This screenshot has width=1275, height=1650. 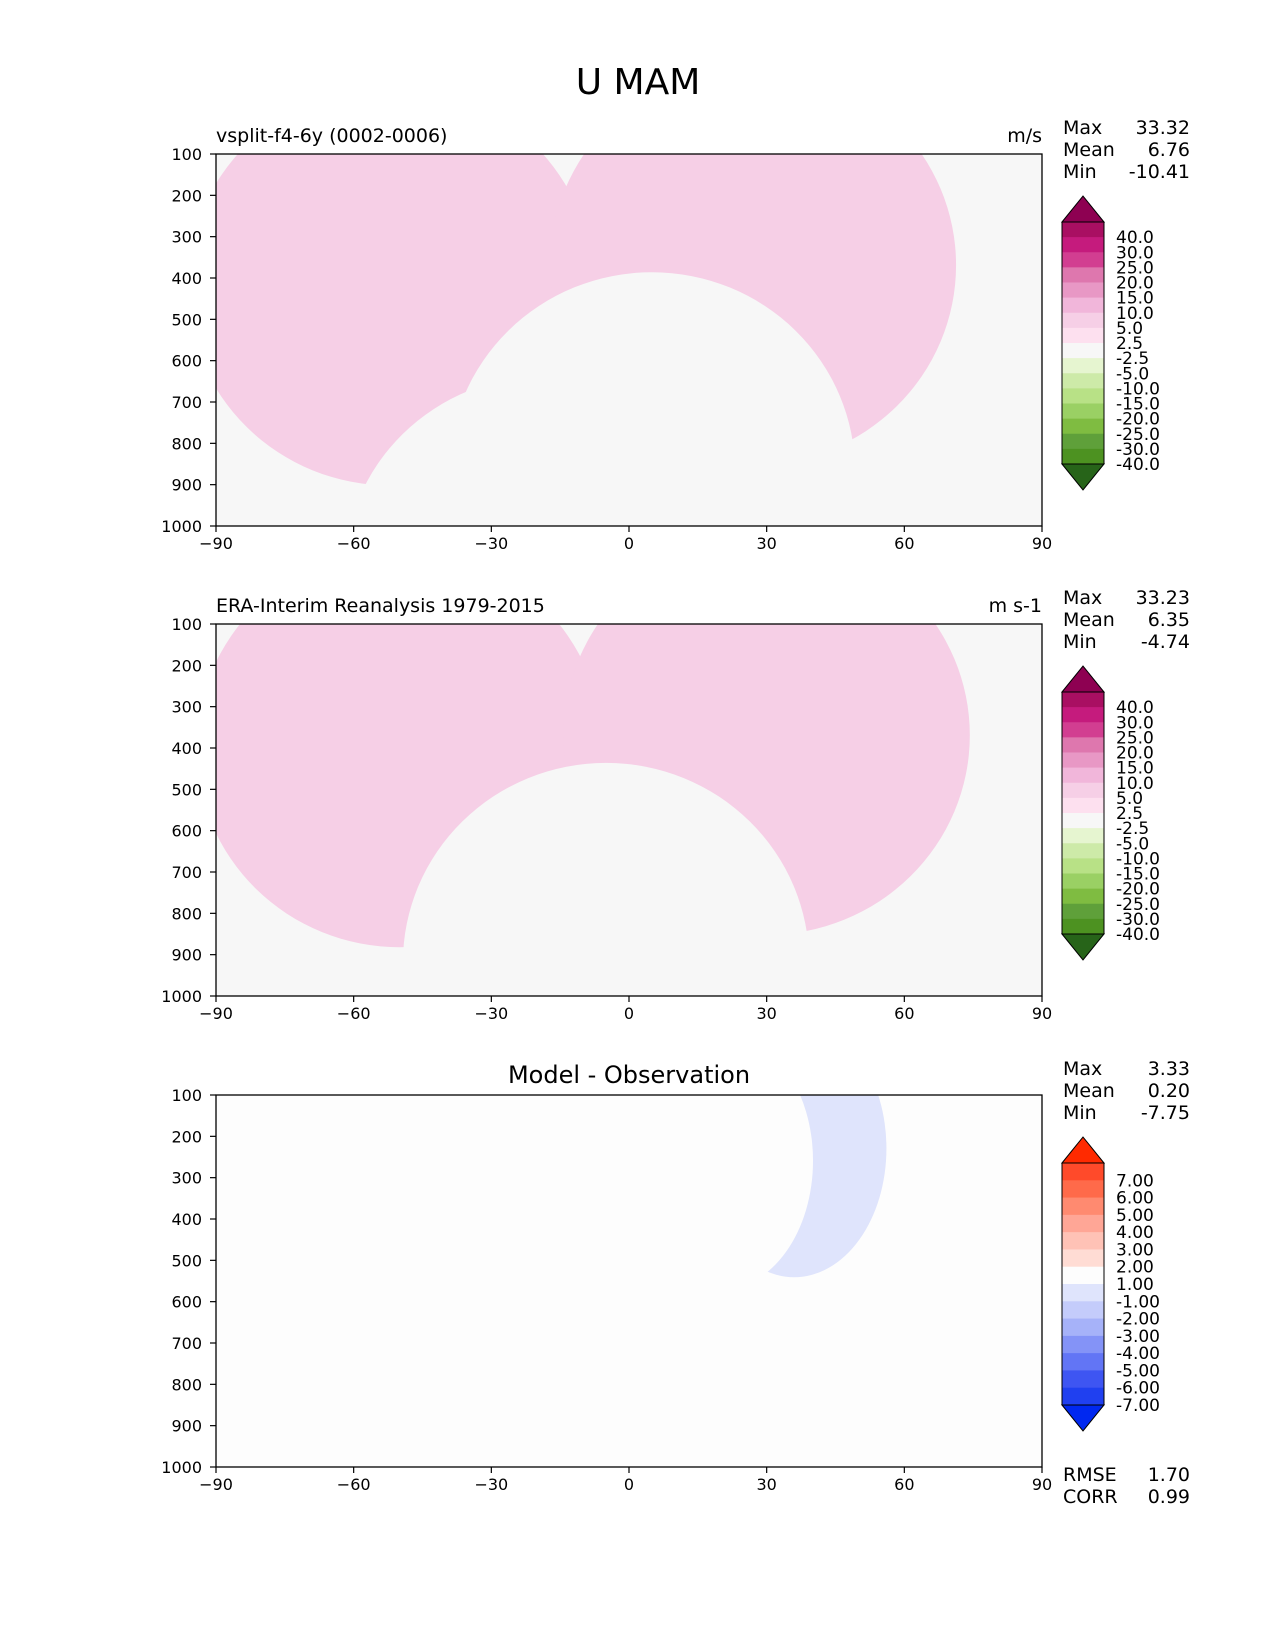 I want to click on x-tick-label: 0, so click(x=629, y=1484).